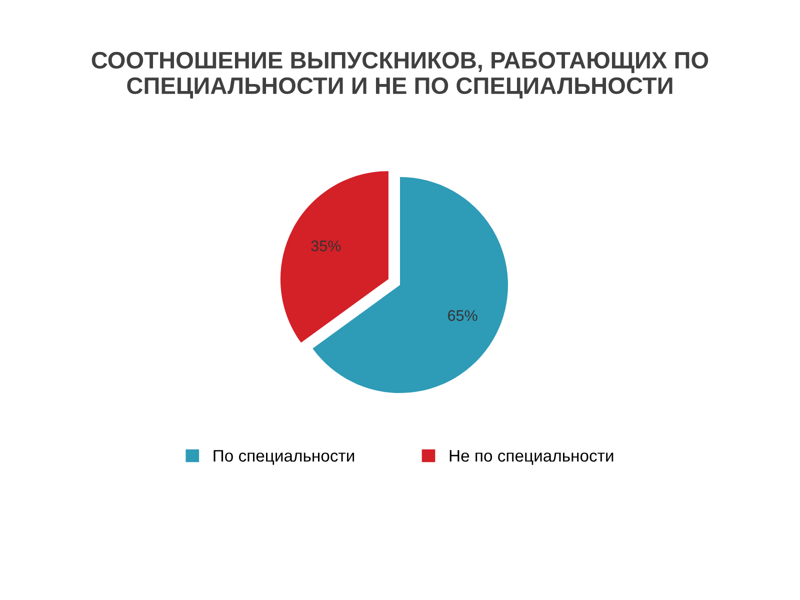 This screenshot has width=800, height=600. I want to click on chart-title: СООТНОШЕНИЕ ВЫПУСКНИКОВ, РАБОТАЮЩИХ ПО СПЕЦИАЛЬНОСТИ И НЕ ПО СПЕЦИАЛЬНОСТИ, so click(400, 75).